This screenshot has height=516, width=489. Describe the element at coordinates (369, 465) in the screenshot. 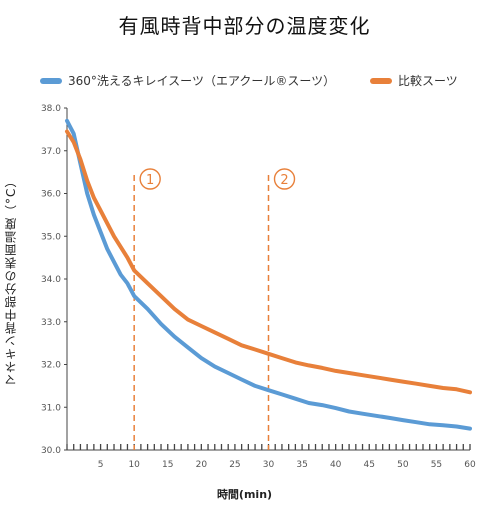

I see `x-tick-label: 45` at that location.